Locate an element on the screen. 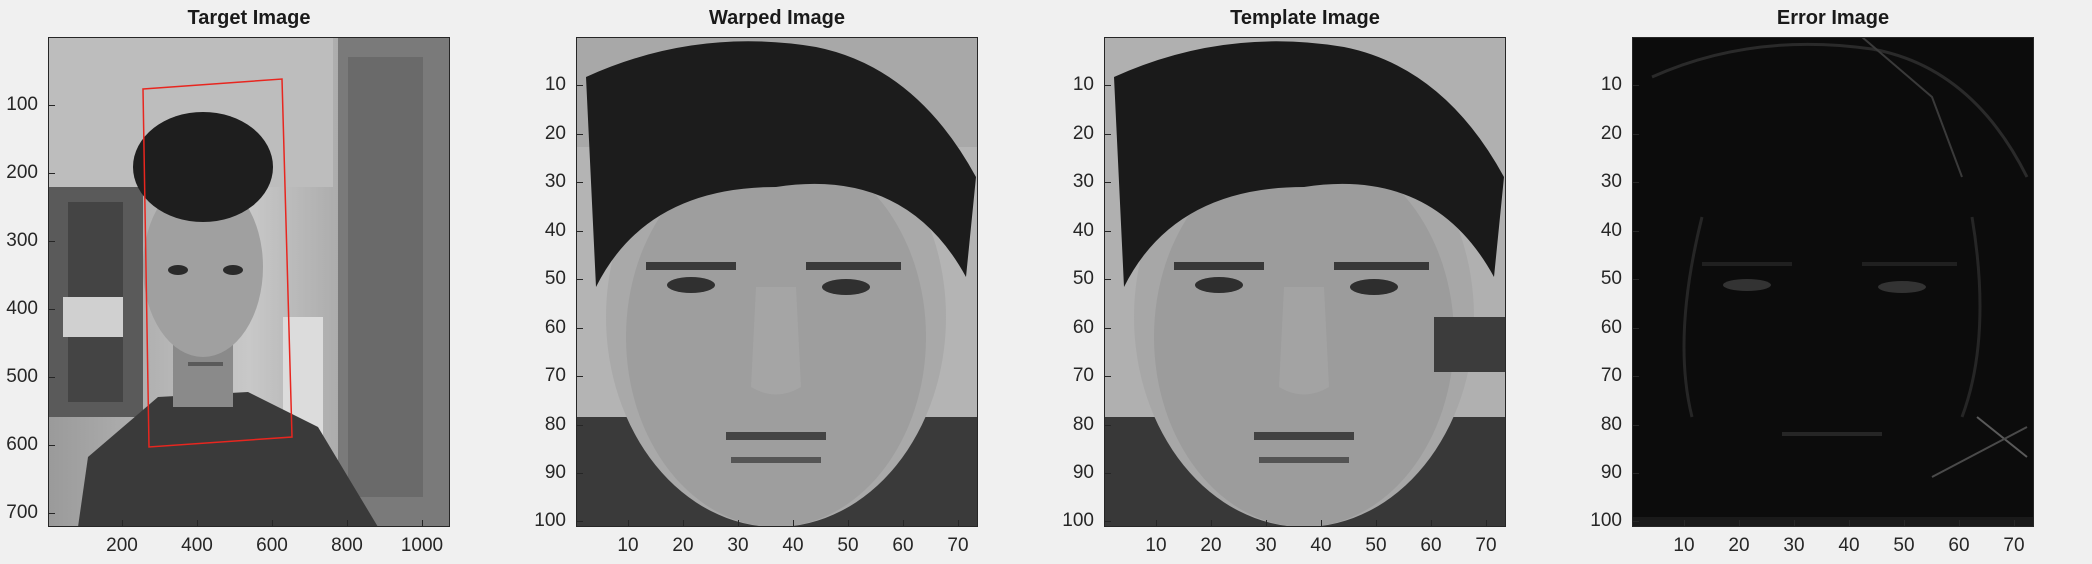  y-tick-label: 600 is located at coordinates (22, 444).